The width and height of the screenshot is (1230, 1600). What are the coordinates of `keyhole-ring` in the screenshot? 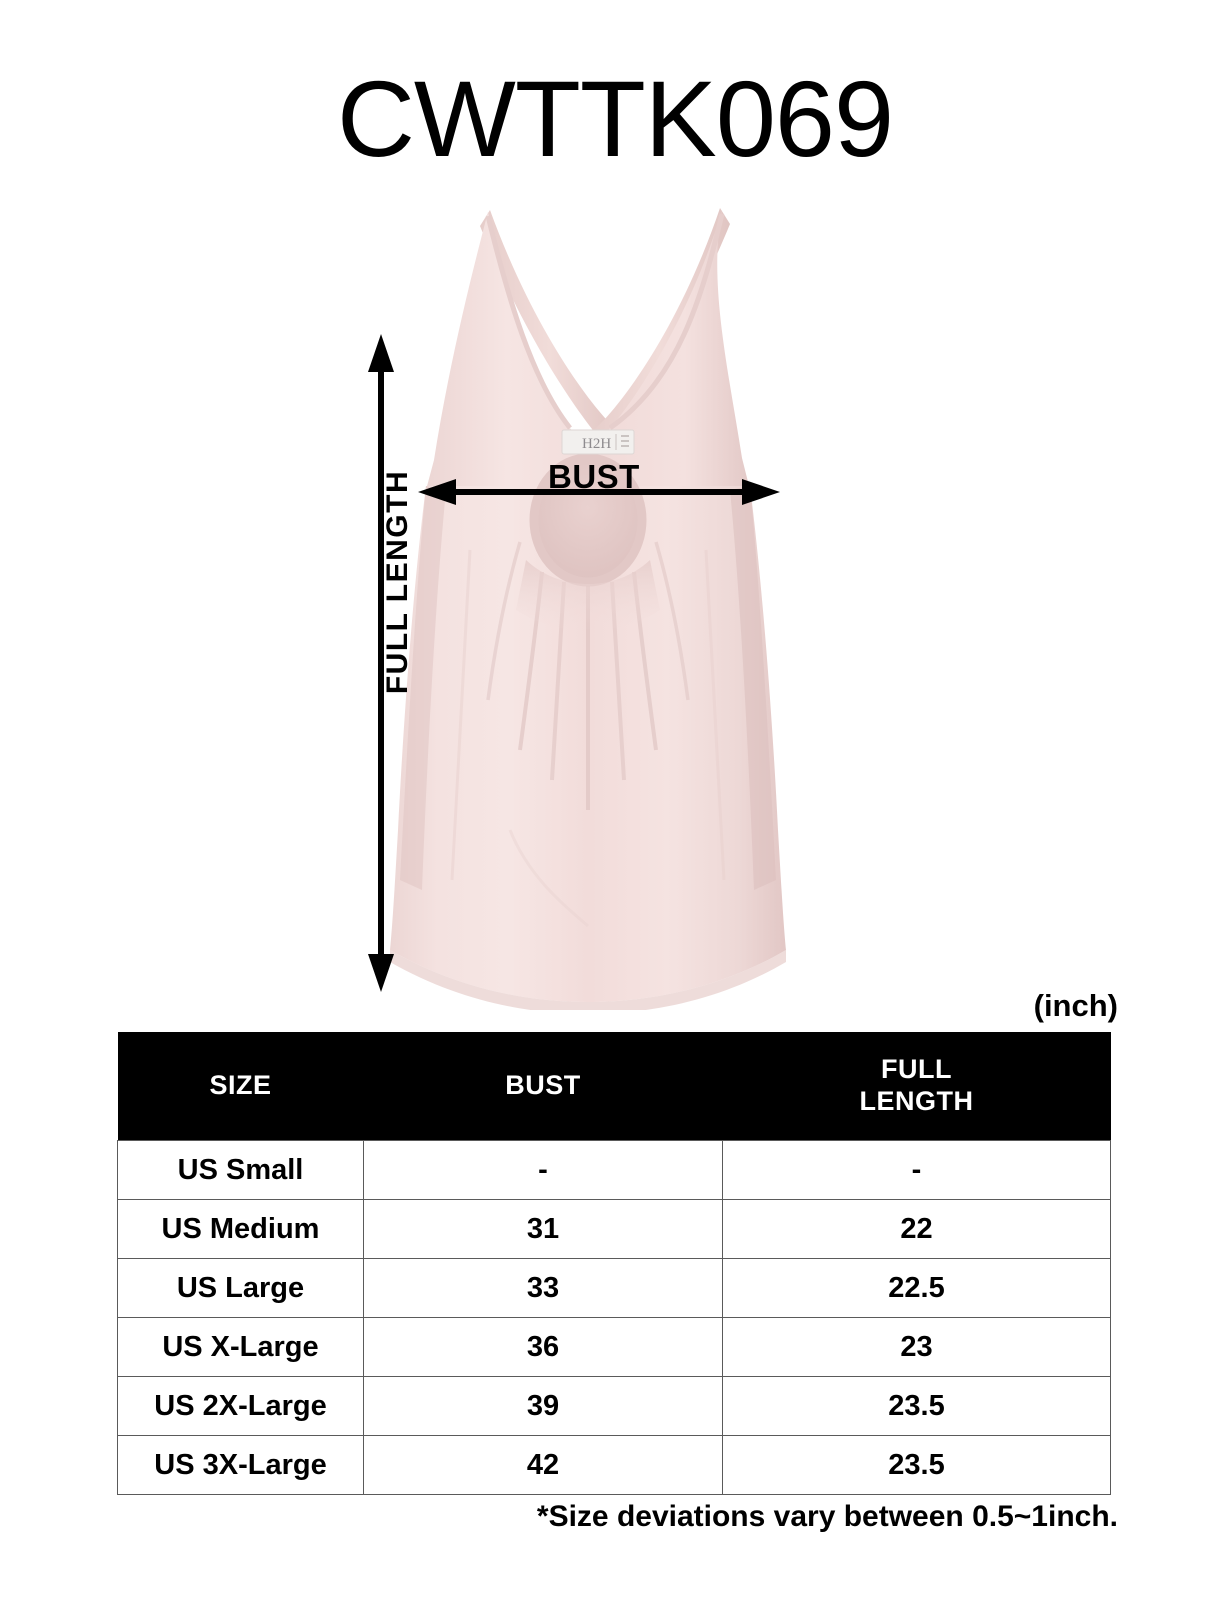 It's located at (588, 520).